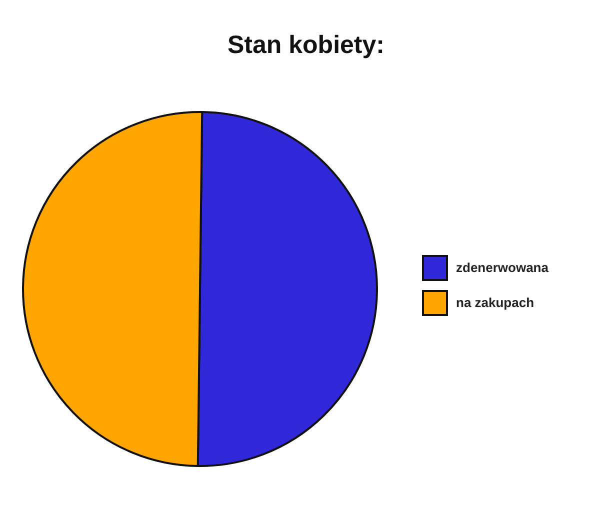  Describe the element at coordinates (306, 45) in the screenshot. I see `chart-title: Stan kobiety:` at that location.